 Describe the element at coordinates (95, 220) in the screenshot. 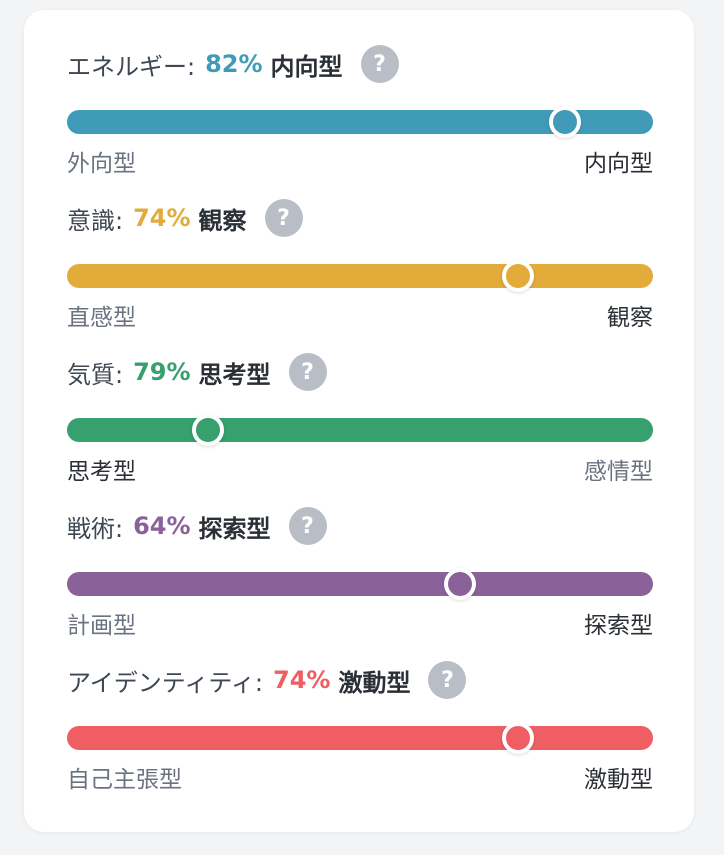

I see `trait-name: 意識:` at that location.